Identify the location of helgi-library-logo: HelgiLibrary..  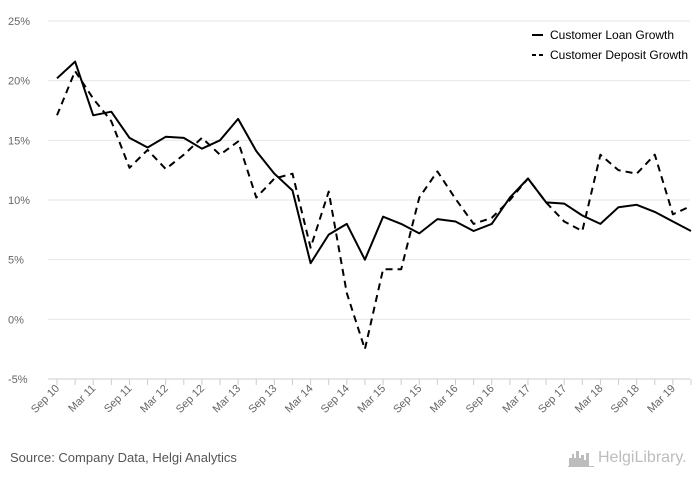
(627, 458).